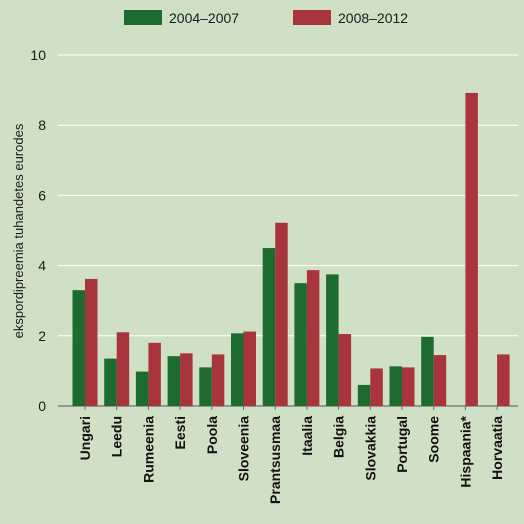  What do you see at coordinates (244, 449) in the screenshot?
I see `x-category-label: Sloveenia` at bounding box center [244, 449].